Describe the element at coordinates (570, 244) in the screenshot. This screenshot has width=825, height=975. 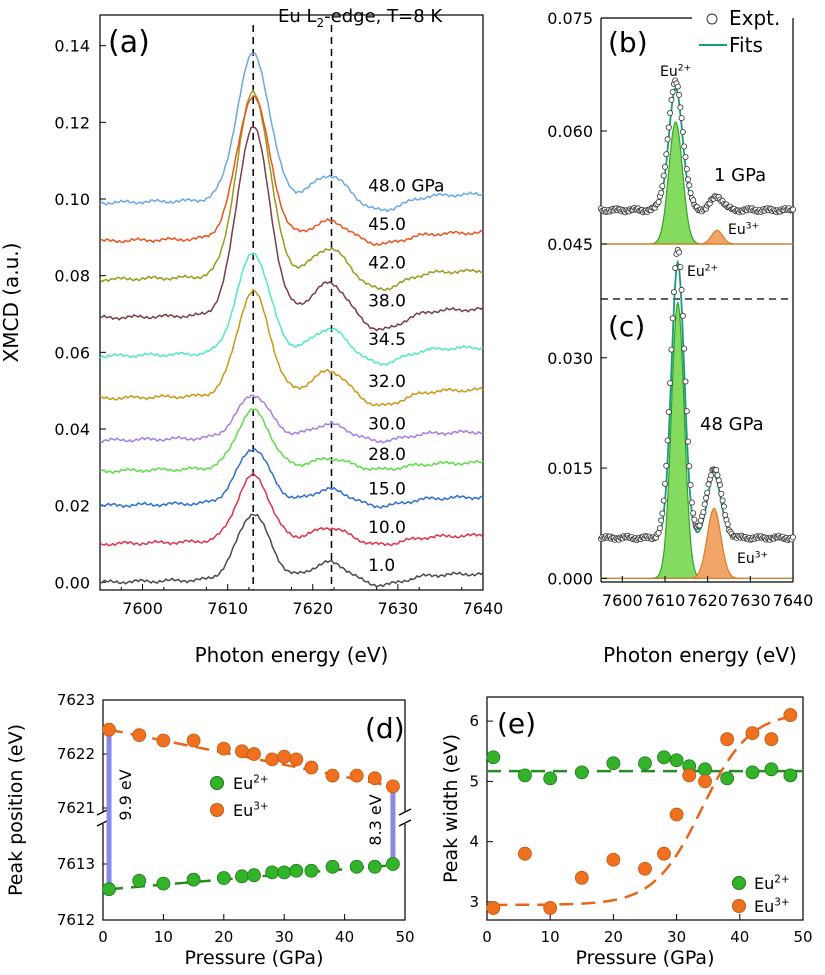
I see `y-tick-label: 0.045` at that location.